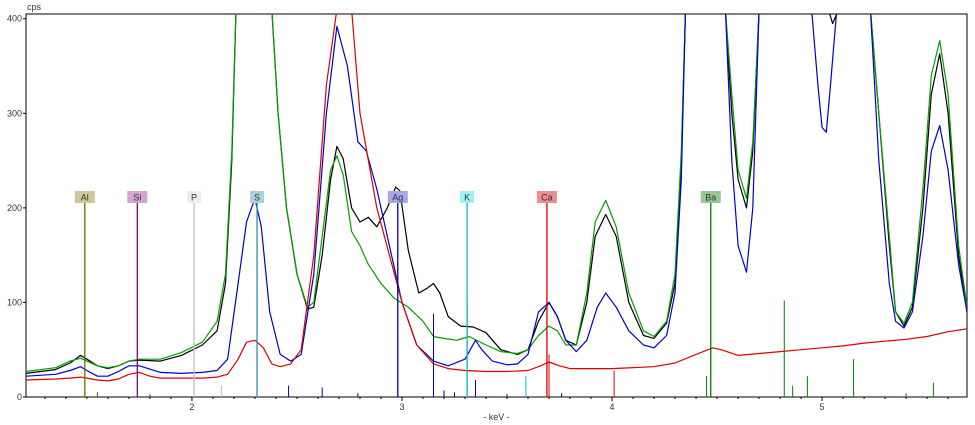 Image resolution: width=975 pixels, height=425 pixels. Describe the element at coordinates (822, 407) in the screenshot. I see `x-tick-label: 5` at that location.